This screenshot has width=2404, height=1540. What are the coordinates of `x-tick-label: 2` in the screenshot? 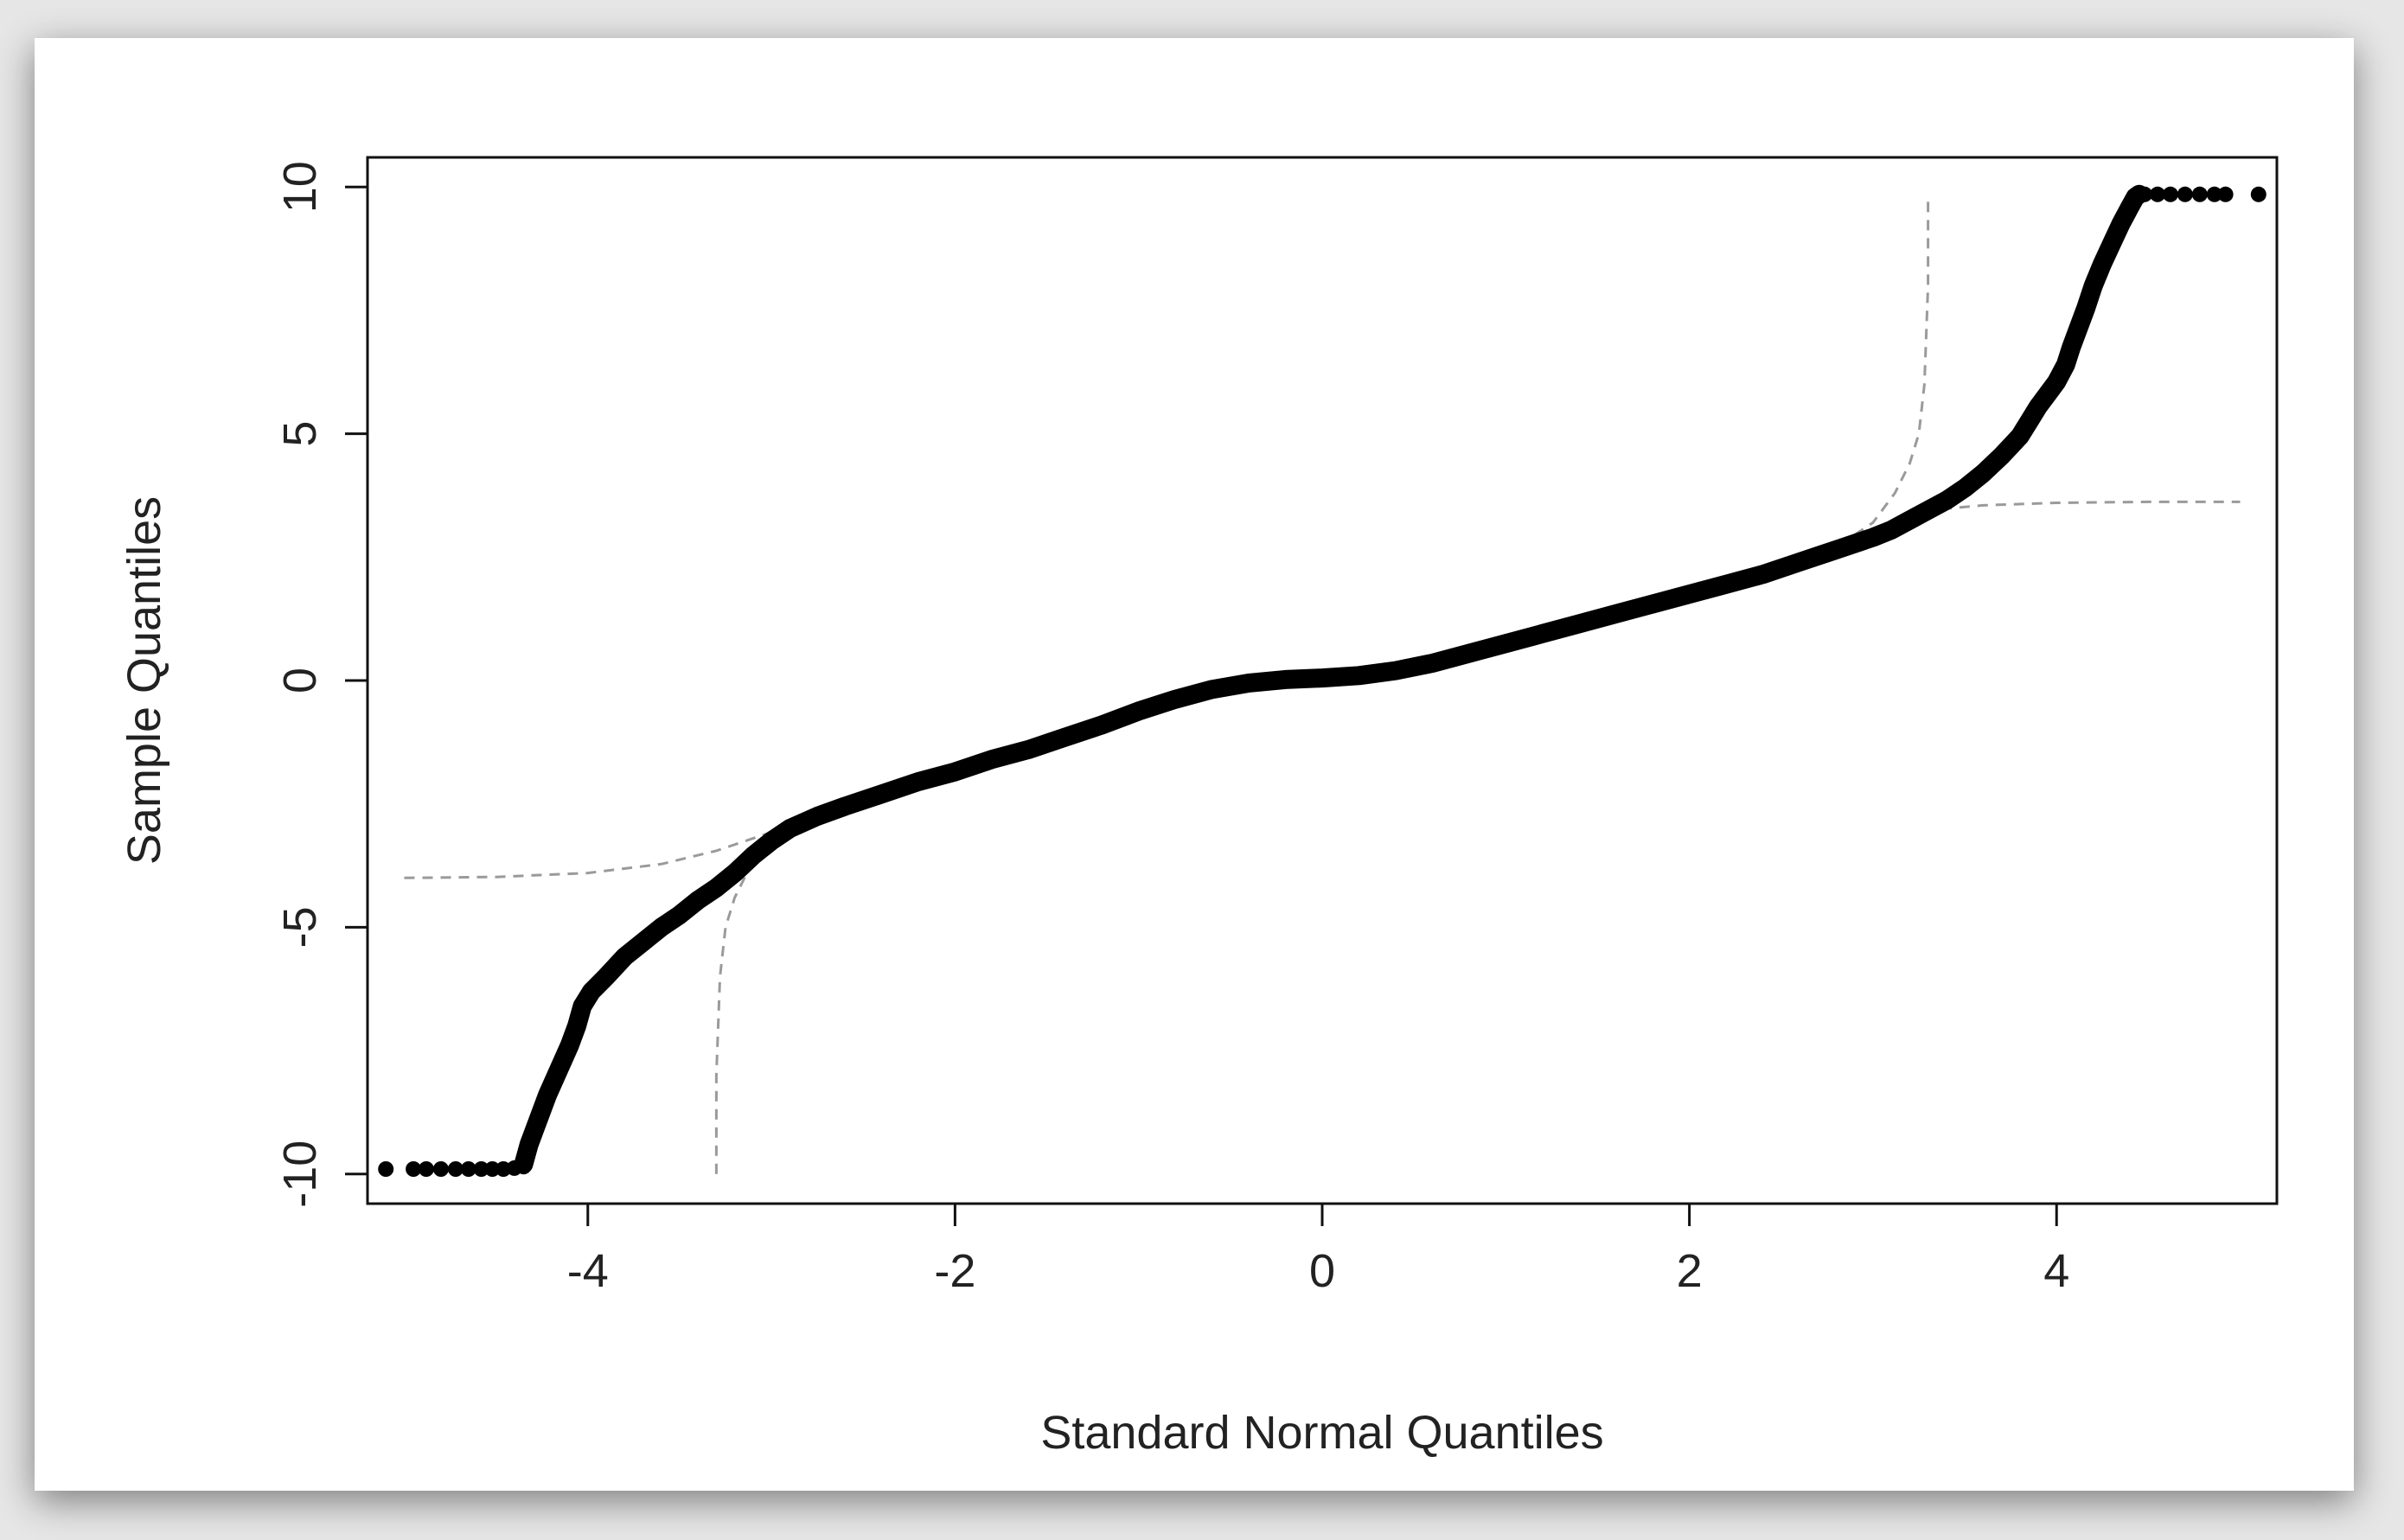 It's located at (1690, 1271).